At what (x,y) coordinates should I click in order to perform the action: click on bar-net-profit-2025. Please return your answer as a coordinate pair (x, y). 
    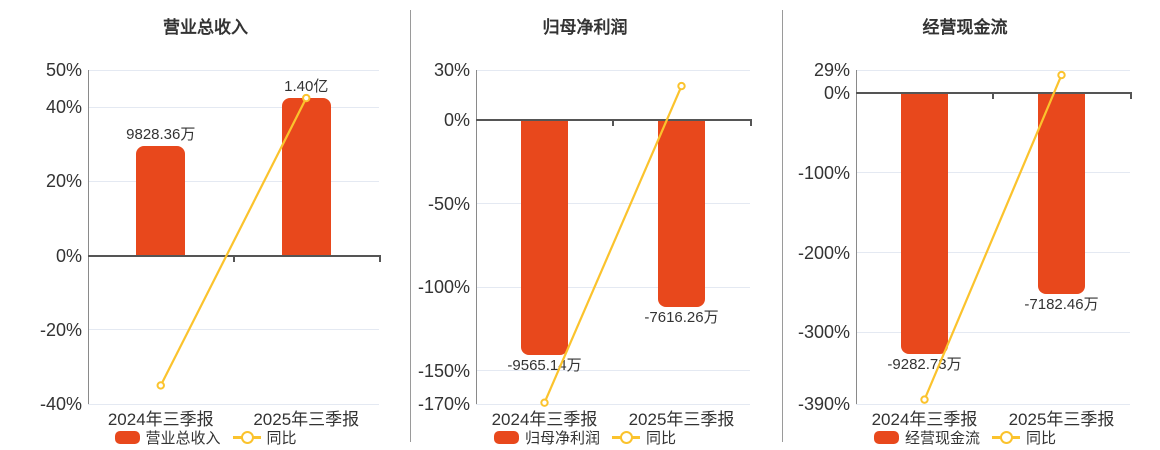
    Looking at the image, I should click on (681, 213).